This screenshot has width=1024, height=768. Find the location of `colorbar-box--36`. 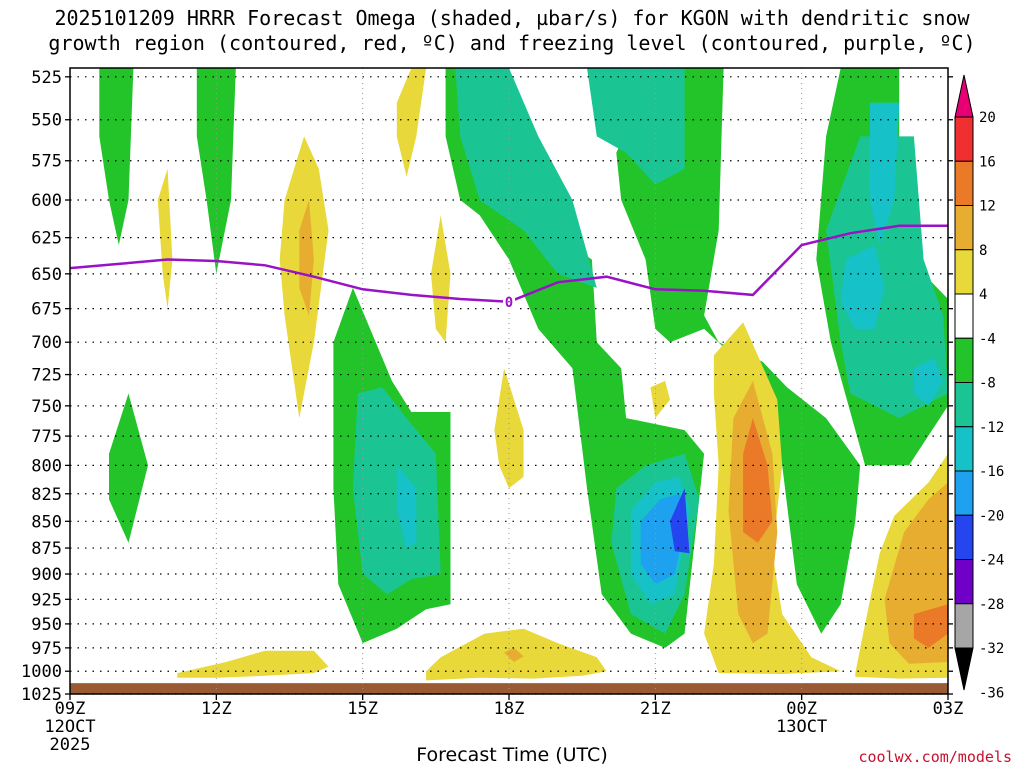

colorbar-box--36 is located at coordinates (964, 626).